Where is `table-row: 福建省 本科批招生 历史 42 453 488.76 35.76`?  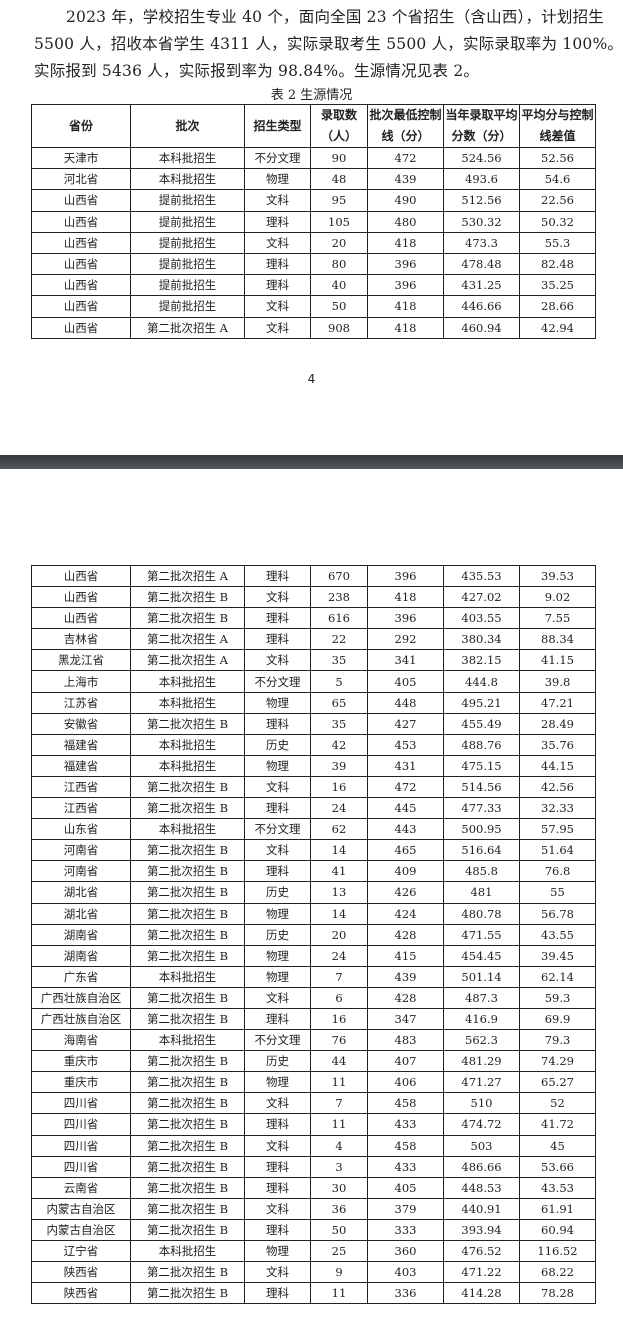 table-row: 福建省 本科批招生 历史 42 453 488.76 35.76 is located at coordinates (313, 744).